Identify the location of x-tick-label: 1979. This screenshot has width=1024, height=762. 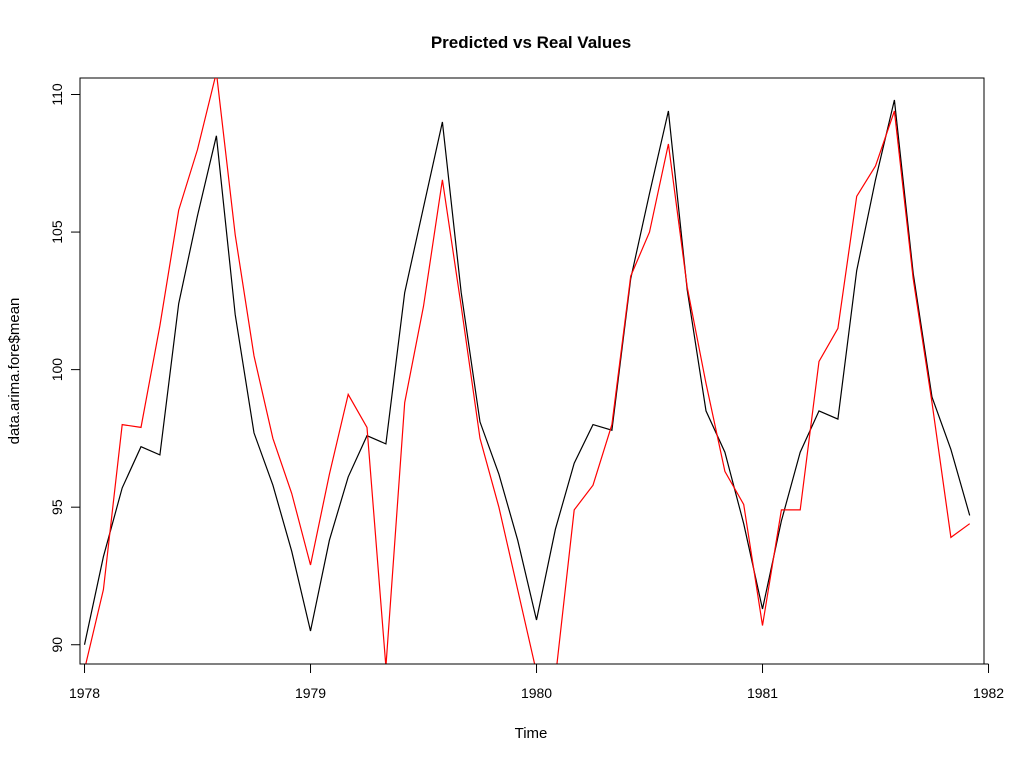
(310, 693).